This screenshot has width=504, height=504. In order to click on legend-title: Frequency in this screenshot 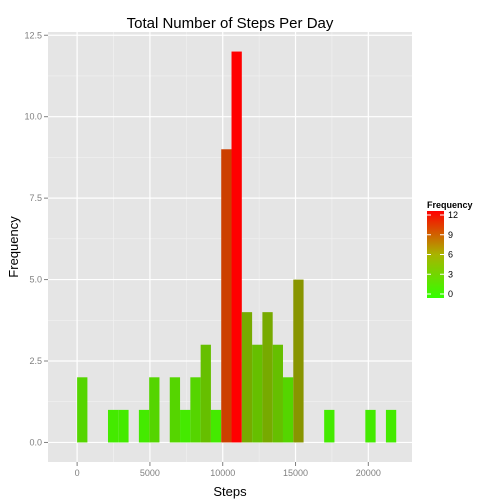, I will do `click(450, 205)`.